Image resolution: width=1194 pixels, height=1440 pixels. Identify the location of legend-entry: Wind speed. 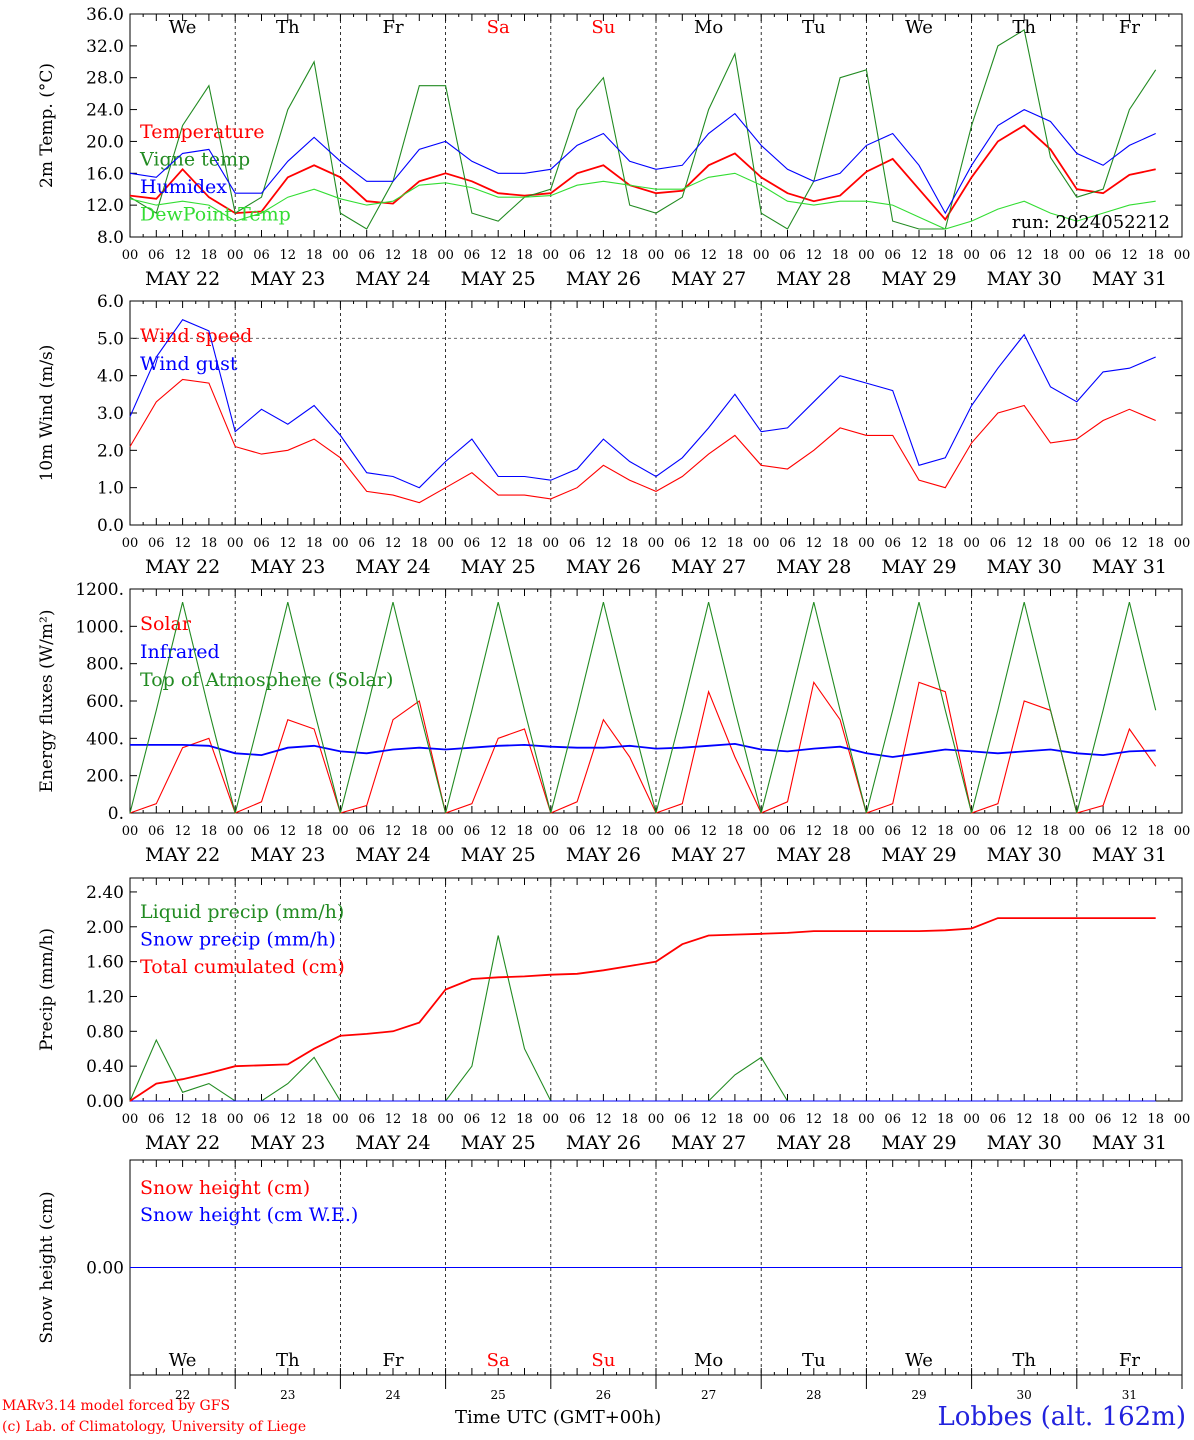
(196, 336).